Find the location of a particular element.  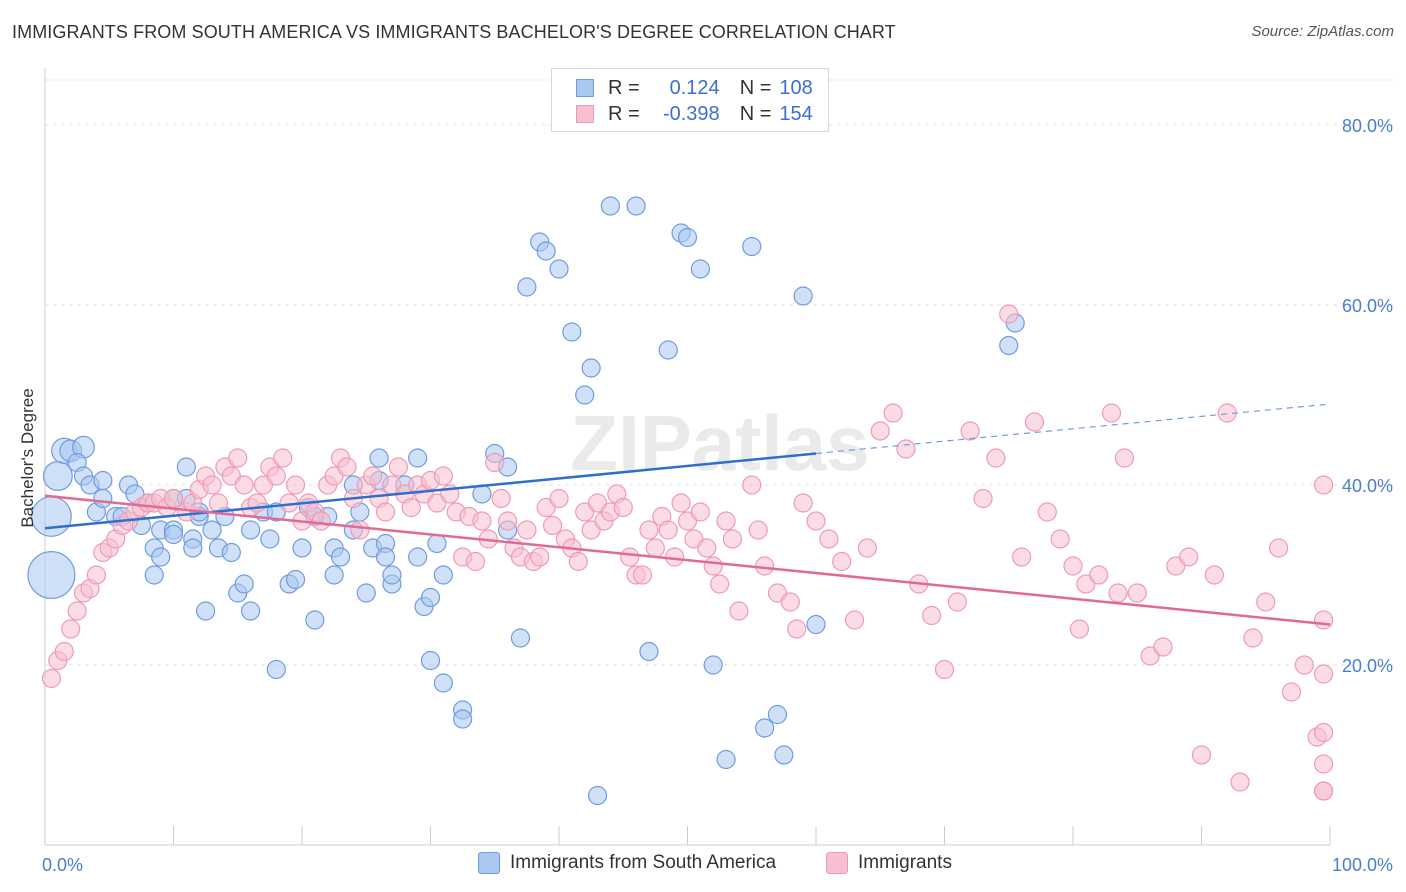

y-axis-label: Bachelor's Degree is located at coordinates (27, 457).